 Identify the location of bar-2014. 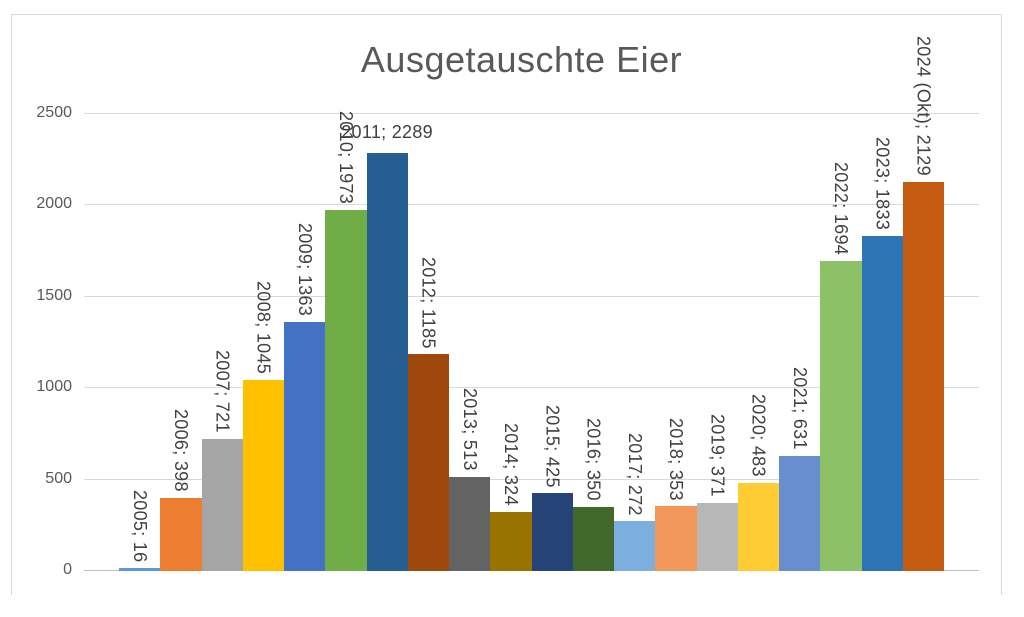
(511, 541).